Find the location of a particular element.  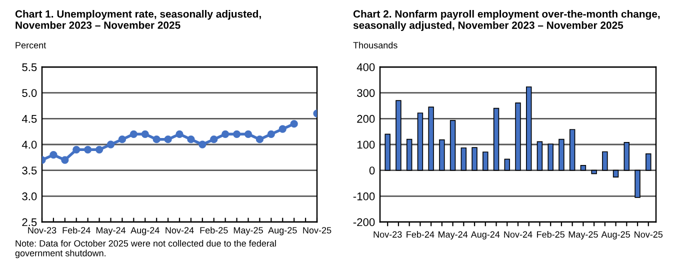

y-tick-label: -100 is located at coordinates (364, 196).